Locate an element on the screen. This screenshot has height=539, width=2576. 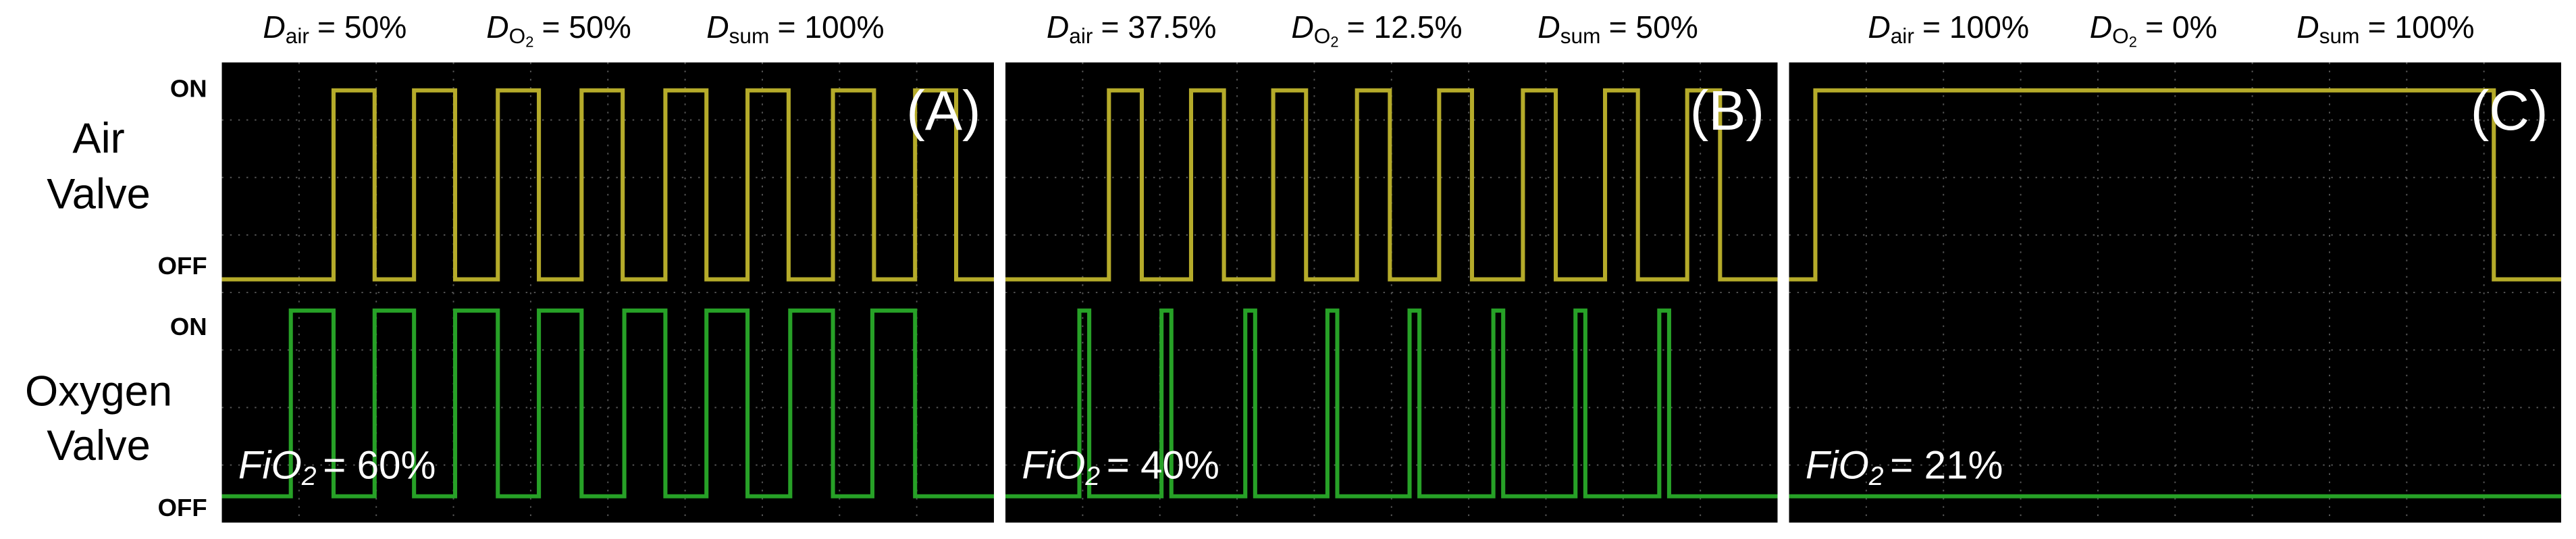
panel-letter: (A) is located at coordinates (943, 110).